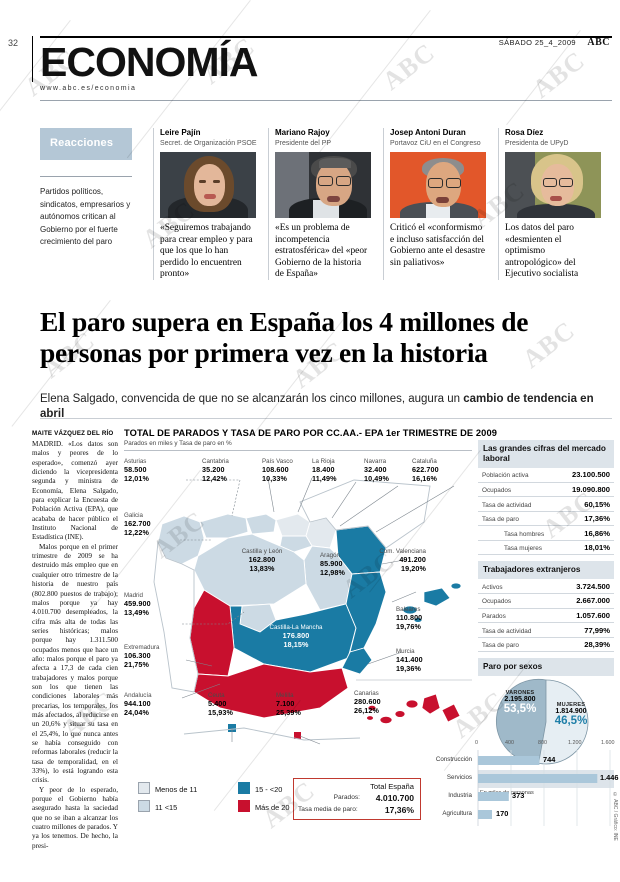  Describe the element at coordinates (293, 525) in the screenshot. I see `map-region-pais-vasco` at that location.